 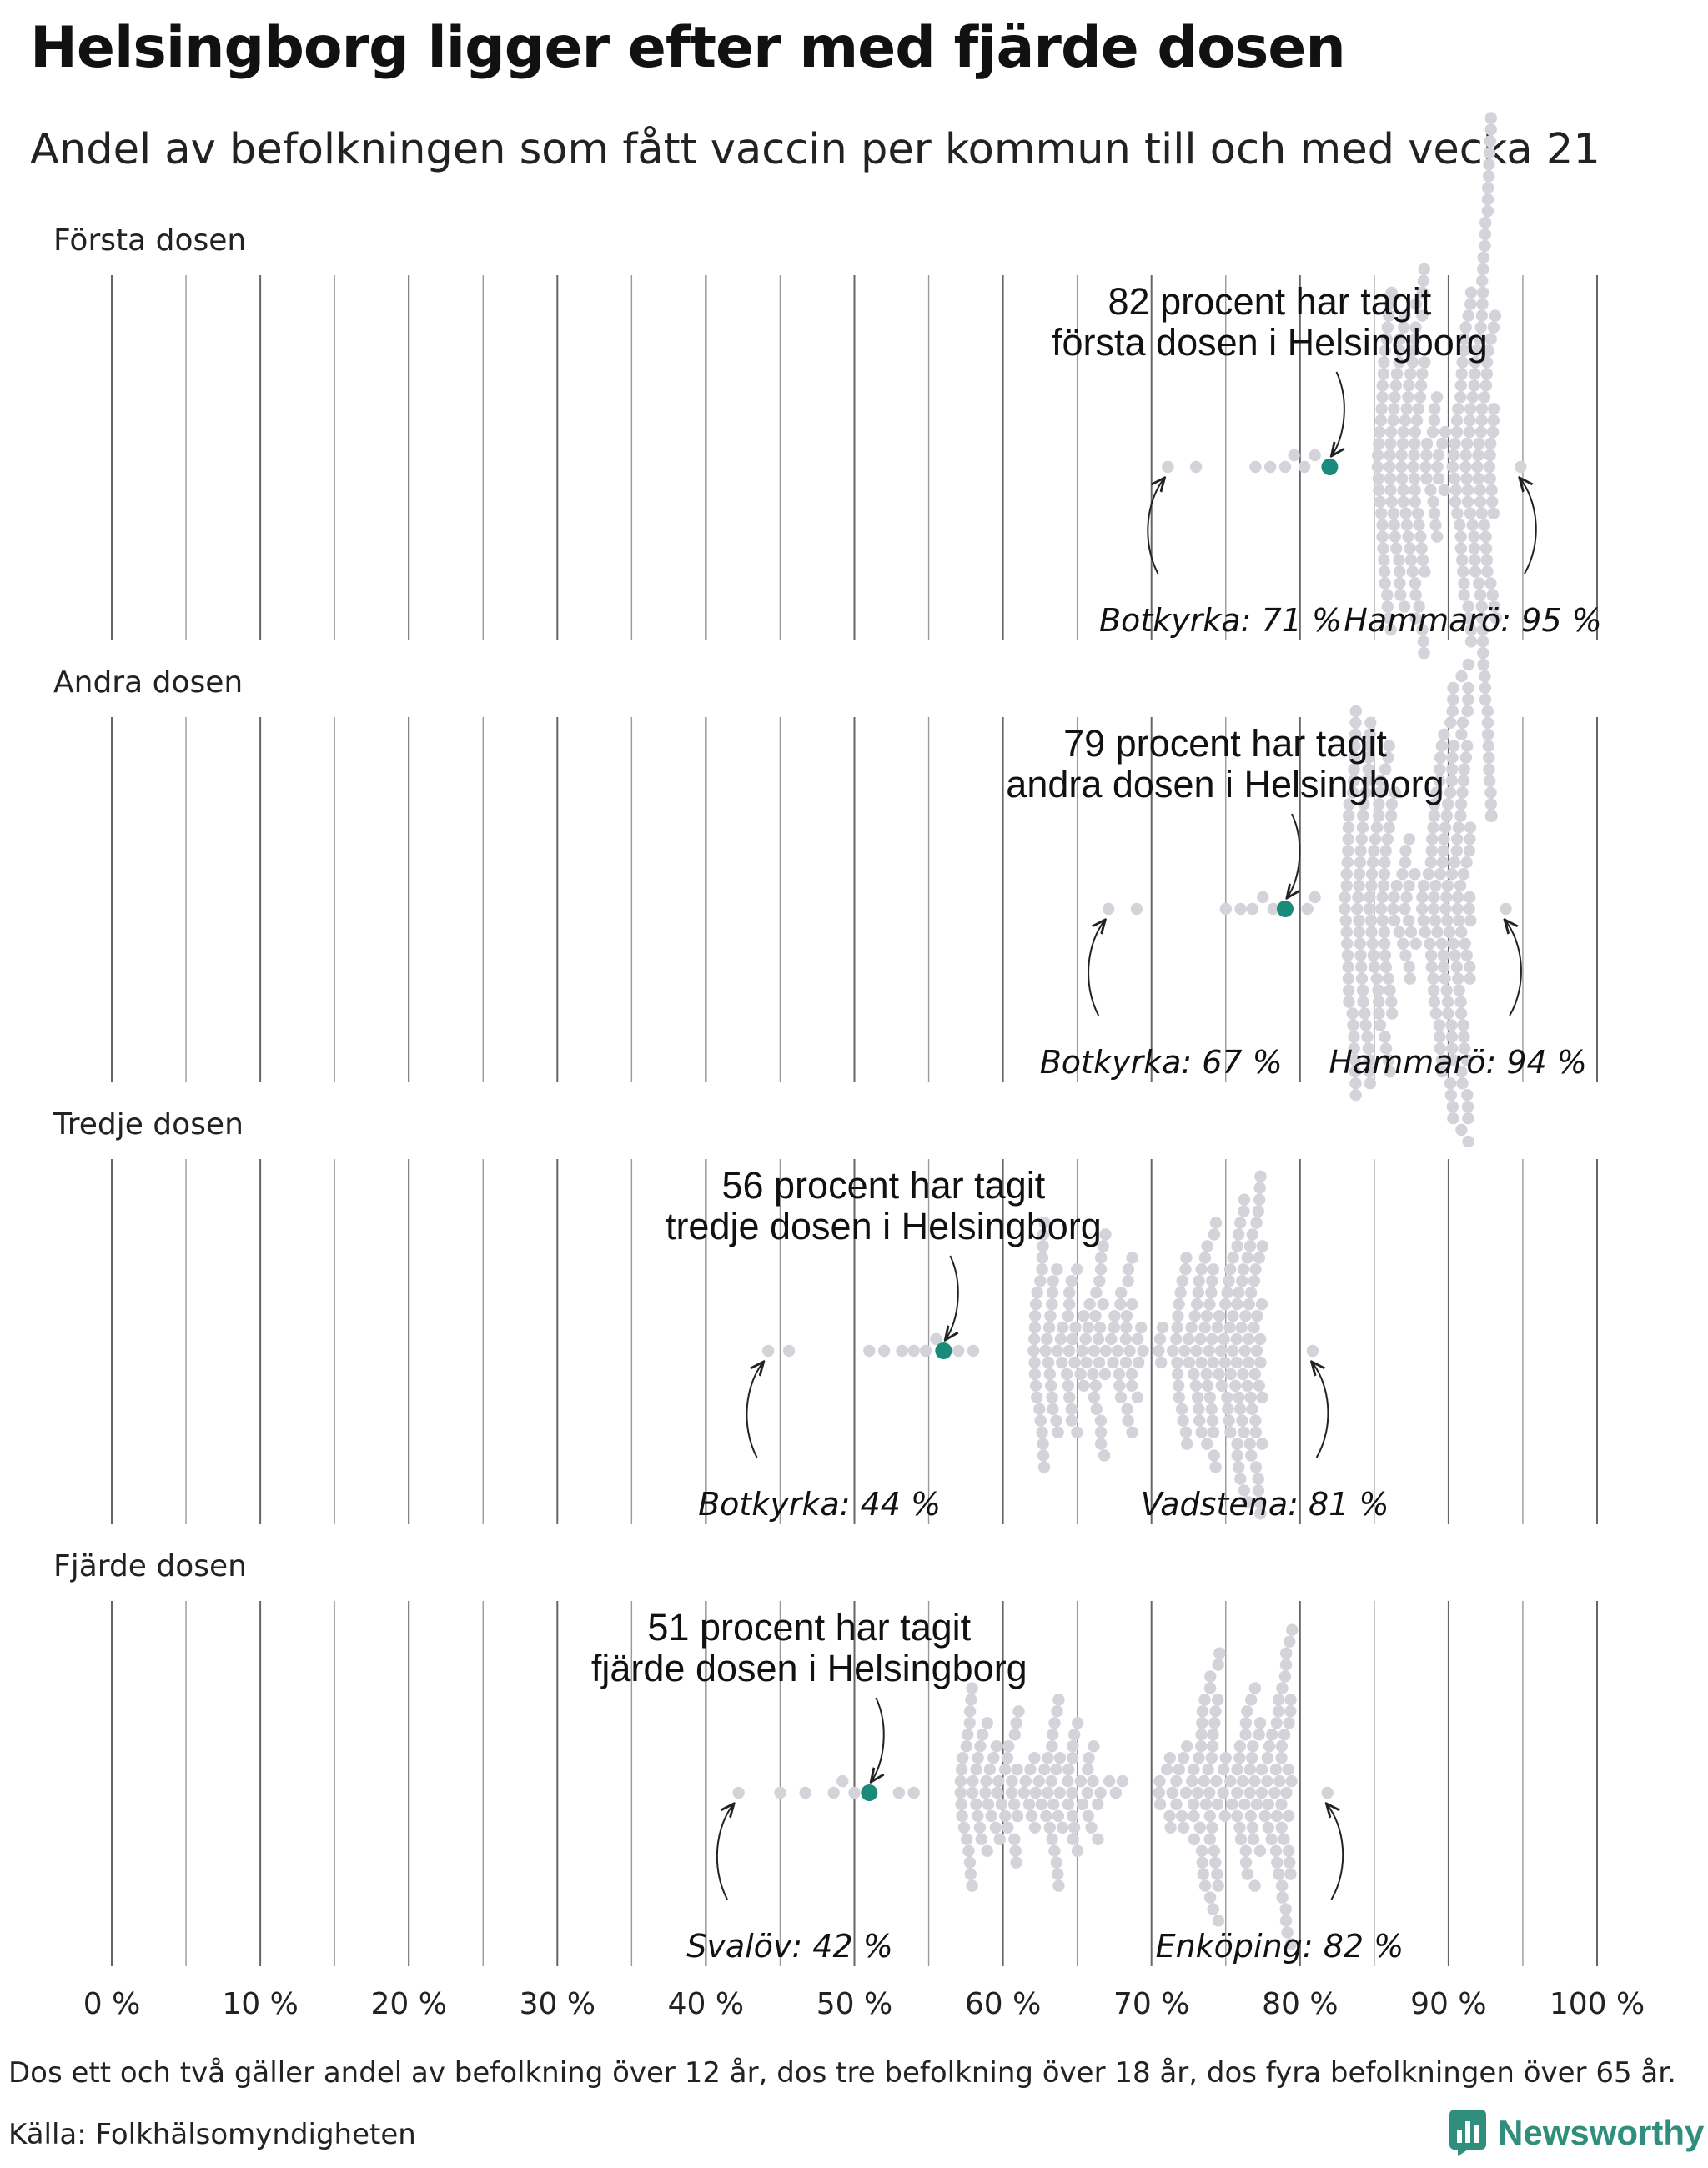 What do you see at coordinates (1338, 413) in the screenshot?
I see `highlight-arrow` at bounding box center [1338, 413].